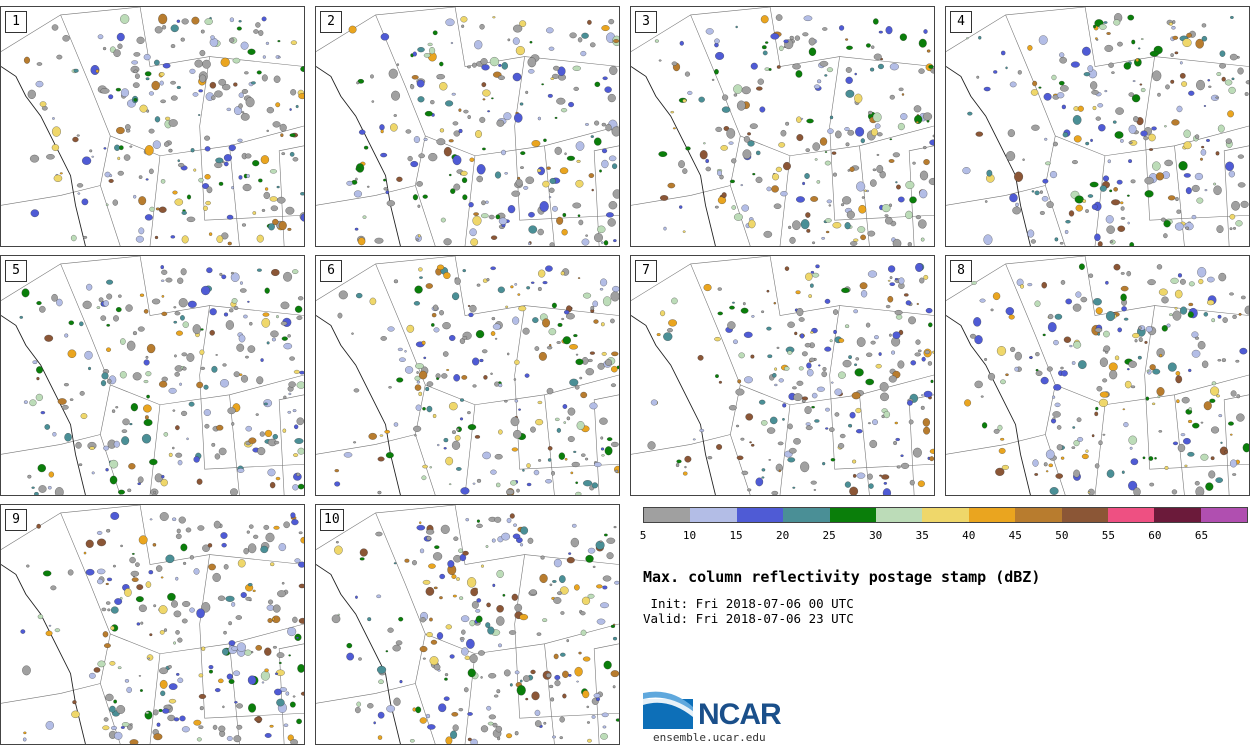  I want to click on colorbar-segment, so click(667, 515).